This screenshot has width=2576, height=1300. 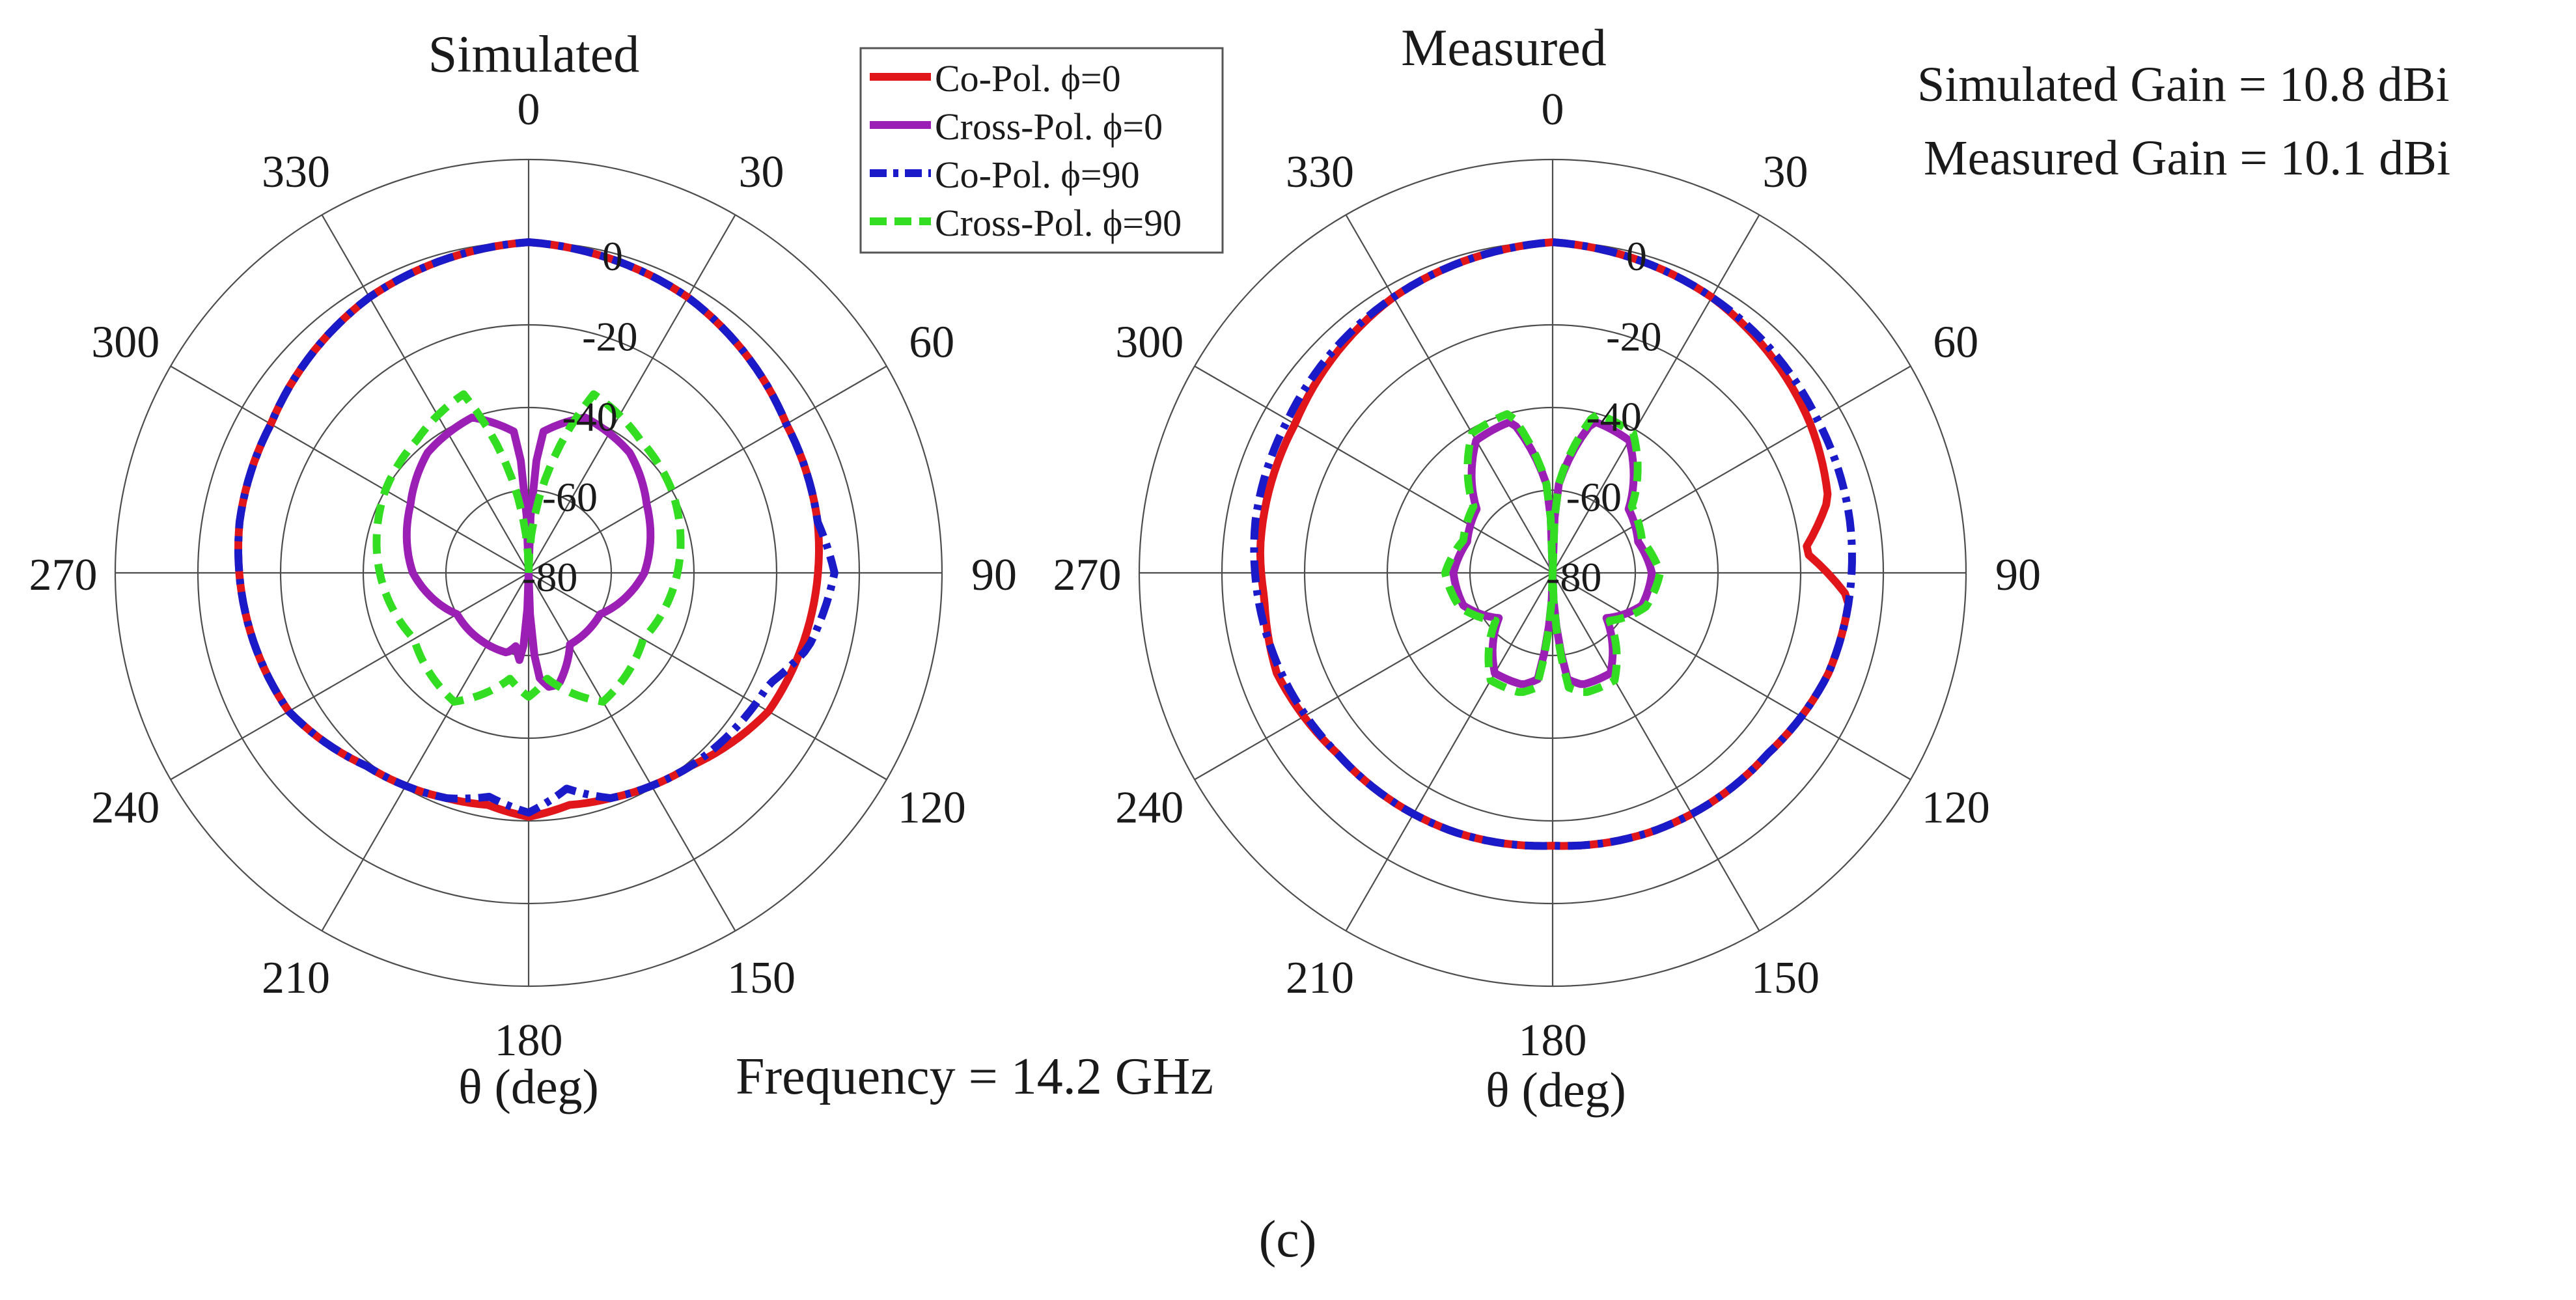 I want to click on measured-xlabel: θ (deg), so click(x=1556, y=1090).